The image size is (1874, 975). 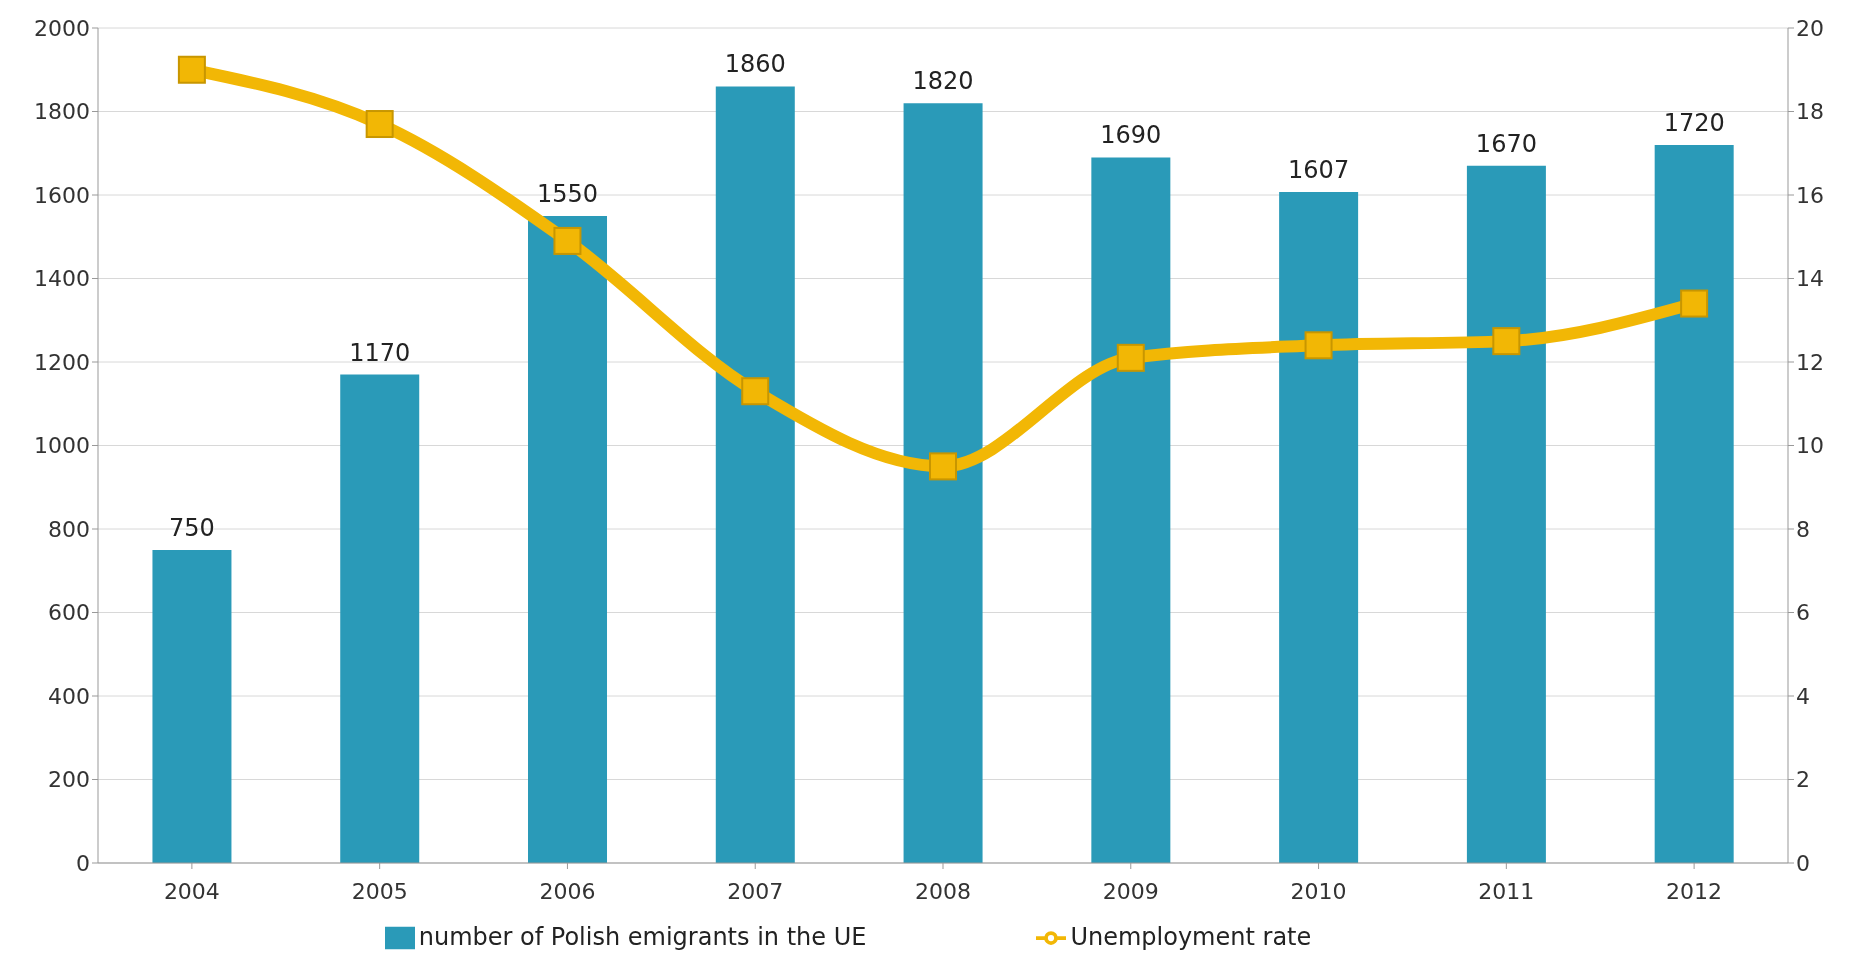 I want to click on y-tick-label: 600, so click(x=69, y=613).